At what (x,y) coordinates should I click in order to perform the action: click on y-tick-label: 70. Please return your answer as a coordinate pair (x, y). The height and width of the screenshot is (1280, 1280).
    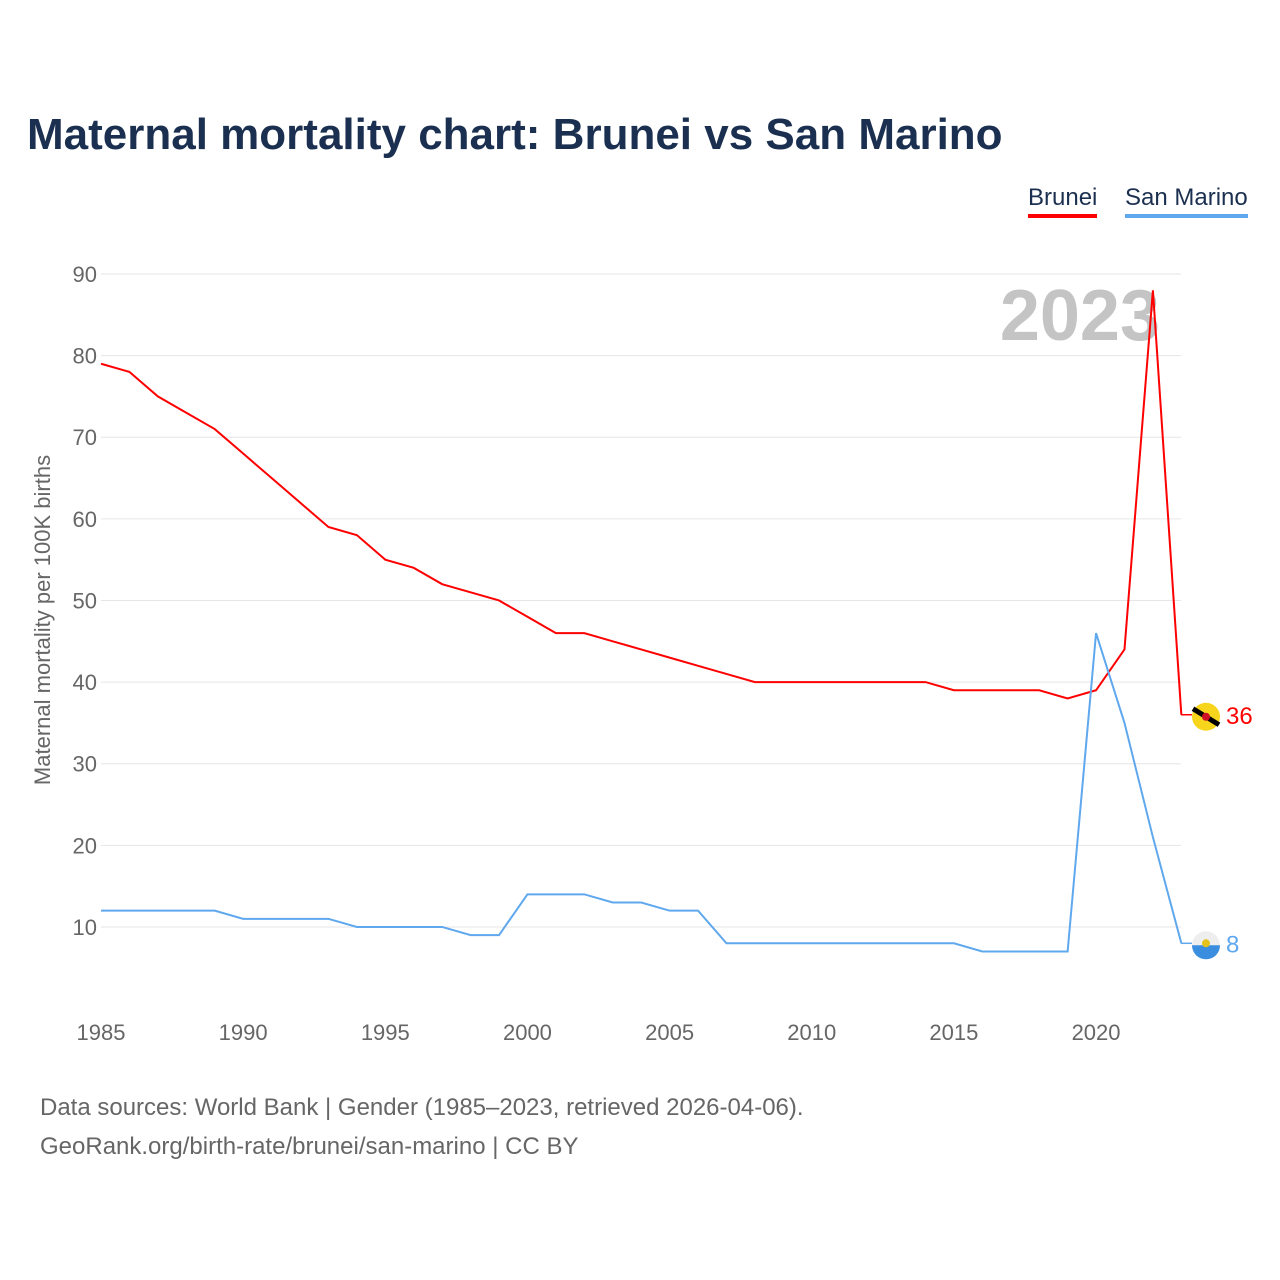
    Looking at the image, I should click on (85, 437).